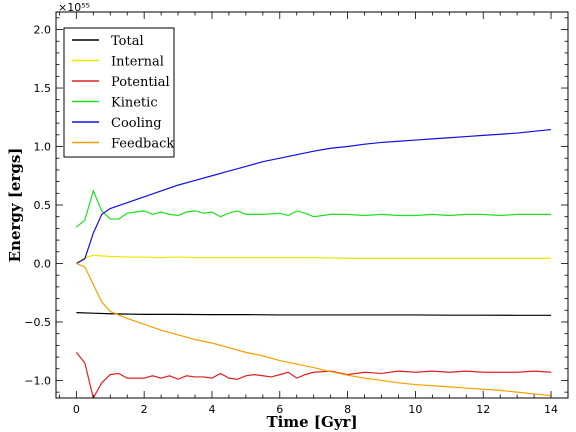 This screenshot has height=432, width=576. What do you see at coordinates (144, 409) in the screenshot?
I see `x-tick-label: 2` at bounding box center [144, 409].